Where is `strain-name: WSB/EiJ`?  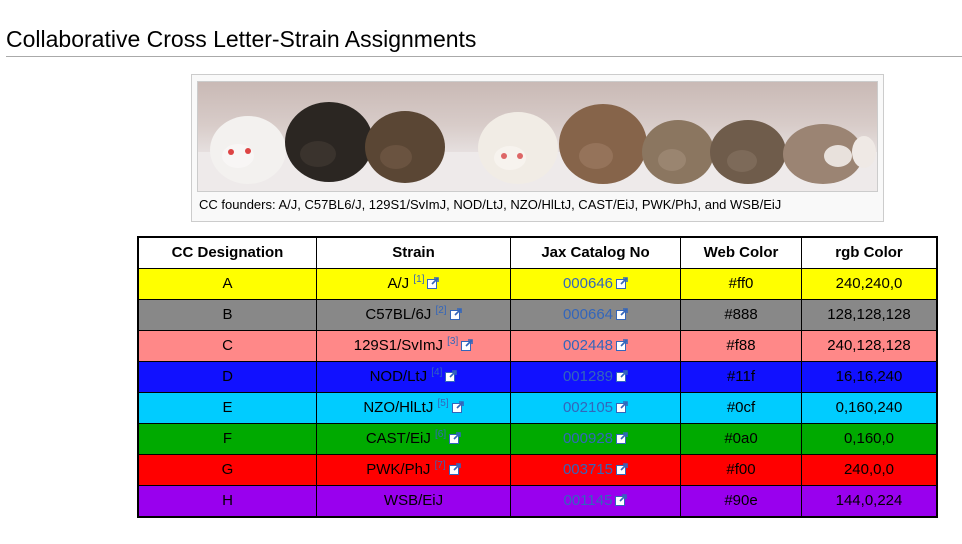
strain-name: WSB/EiJ is located at coordinates (413, 500).